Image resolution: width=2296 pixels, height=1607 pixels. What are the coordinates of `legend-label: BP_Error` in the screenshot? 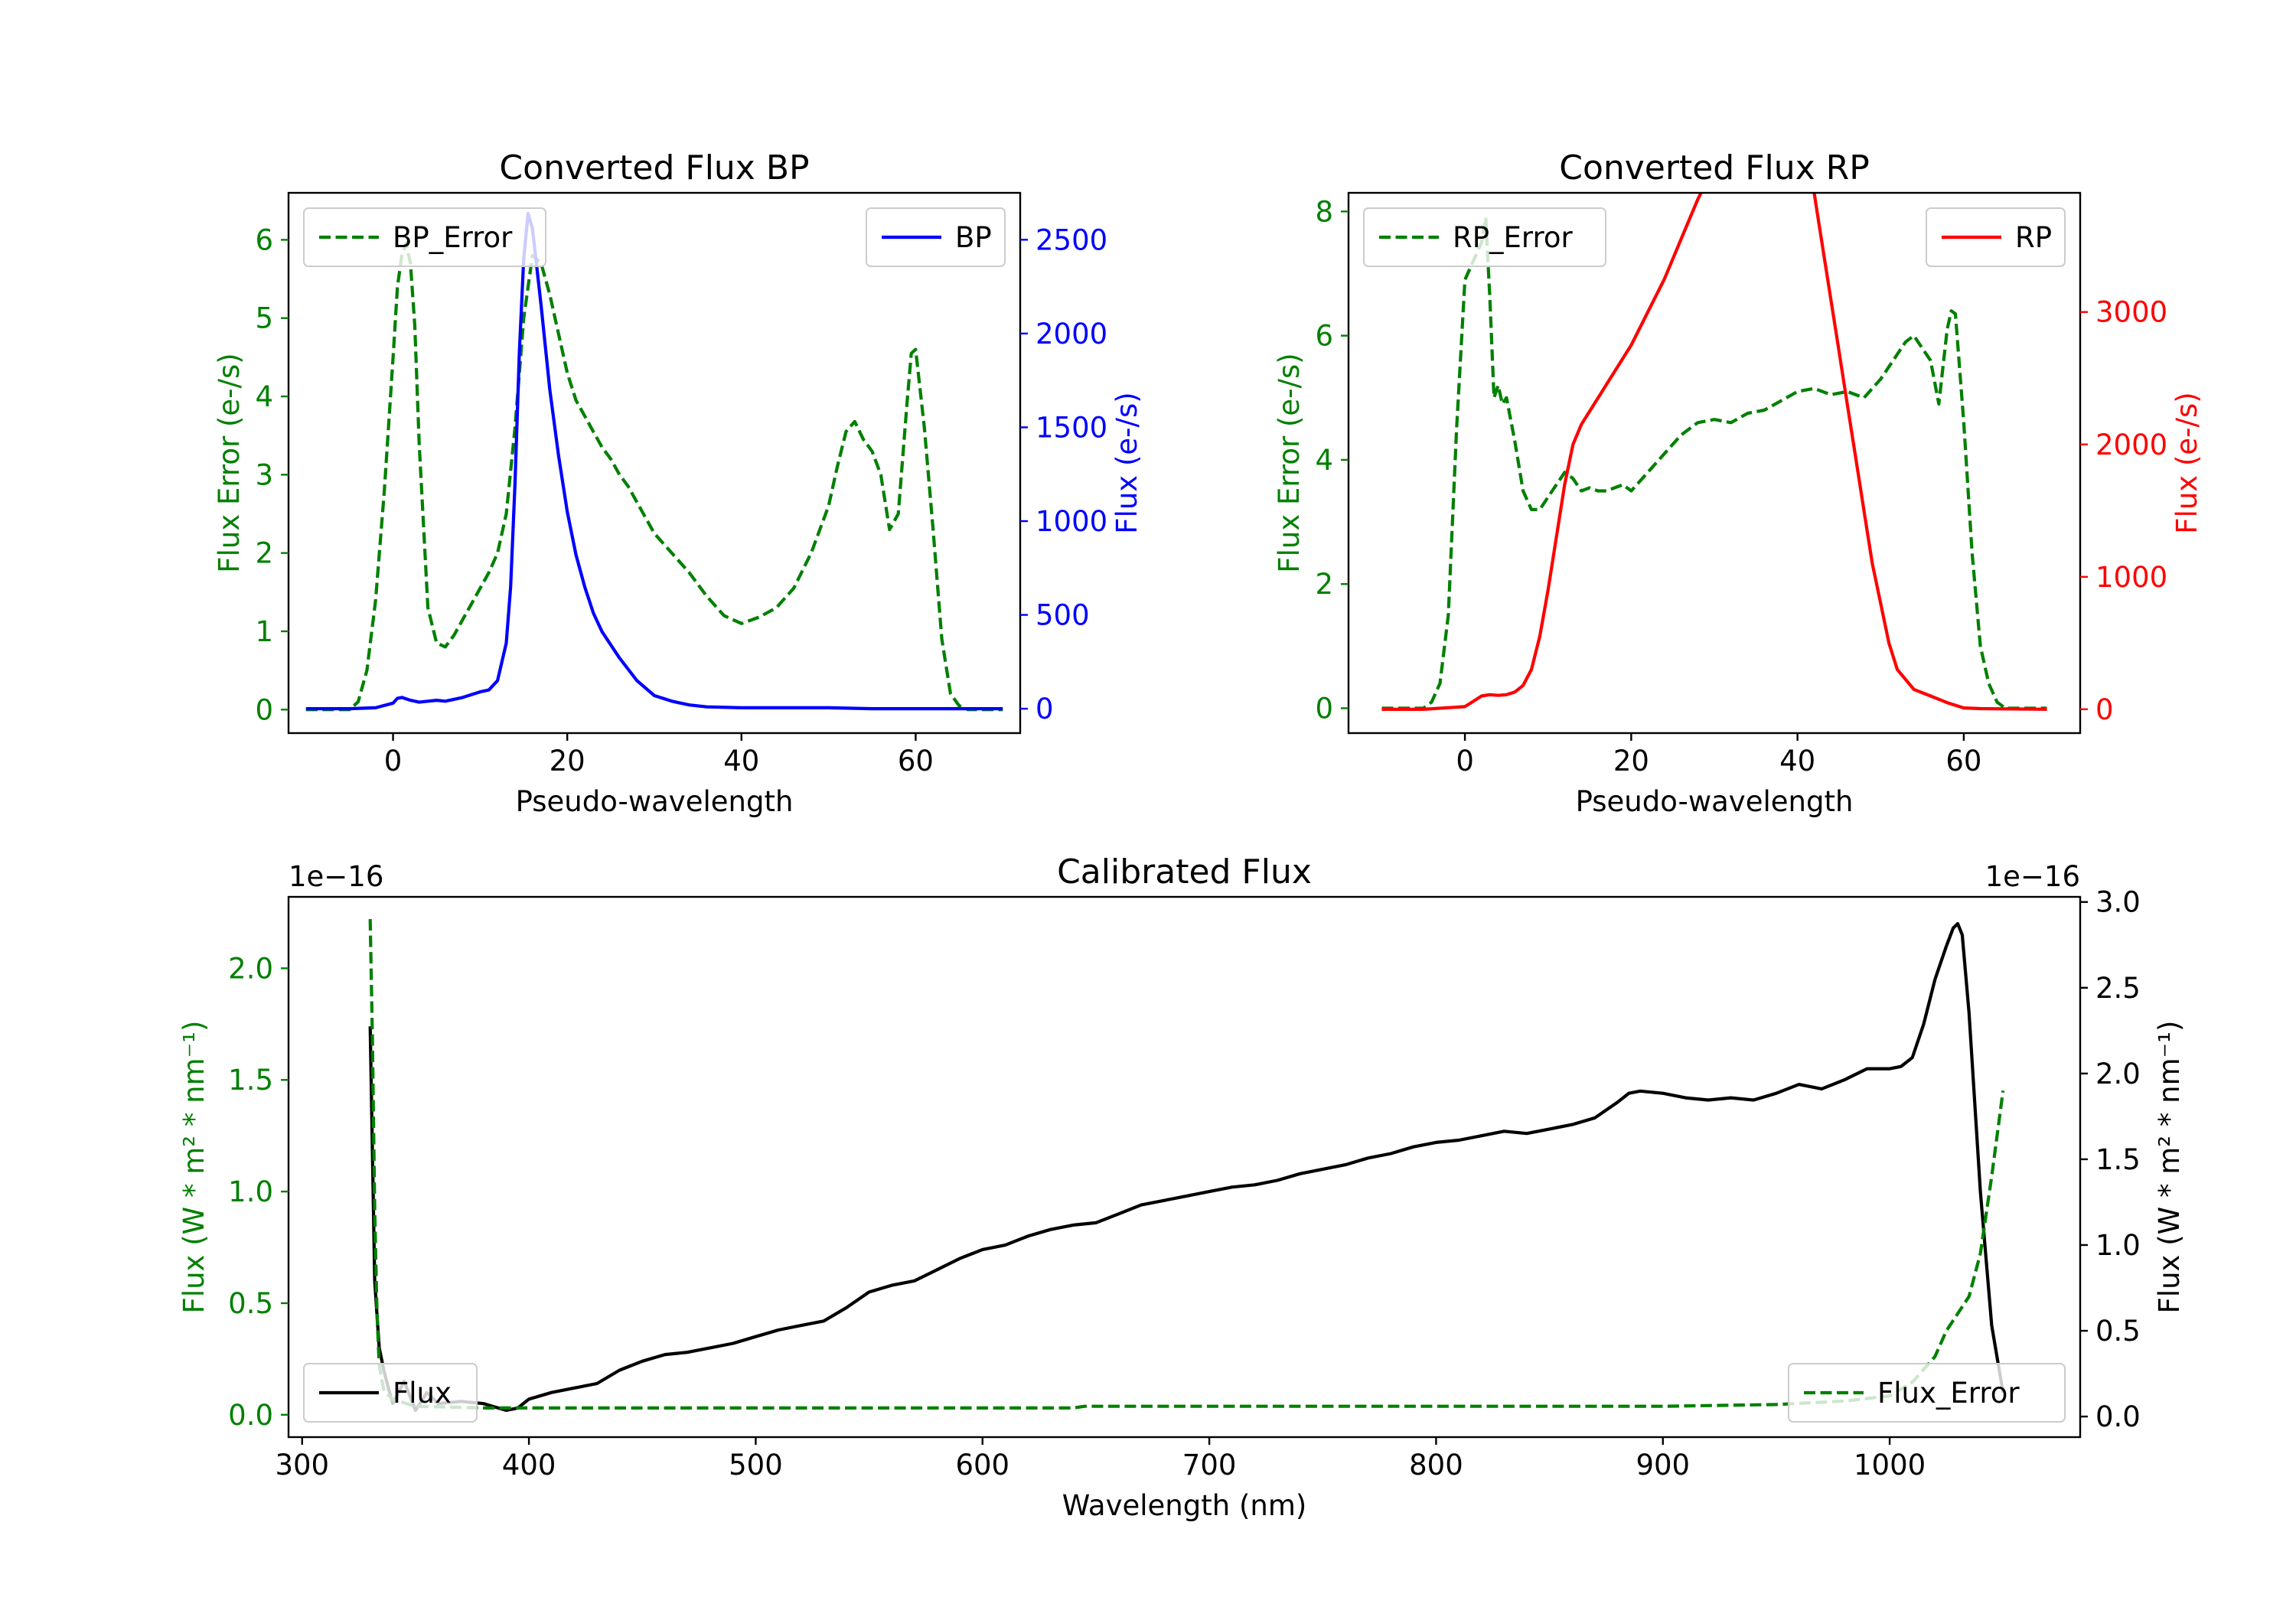 It's located at (453, 237).